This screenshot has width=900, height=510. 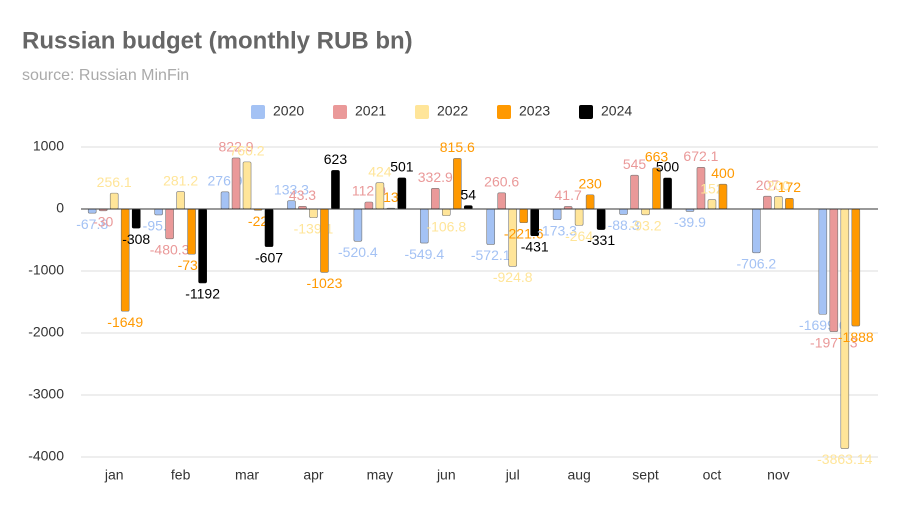 I want to click on x-tick-label: jan, so click(x=114, y=475).